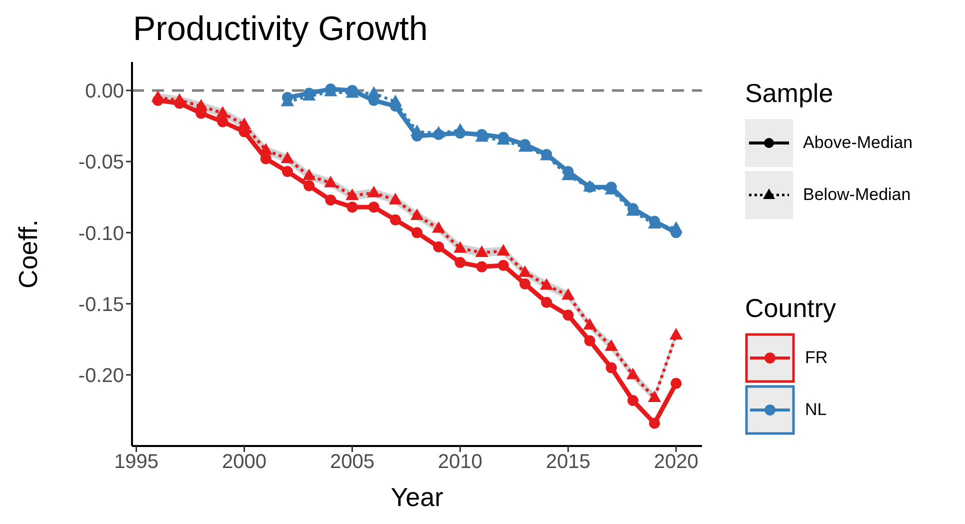 The height and width of the screenshot is (524, 965). I want to click on x-axis-title: Year, so click(417, 497).